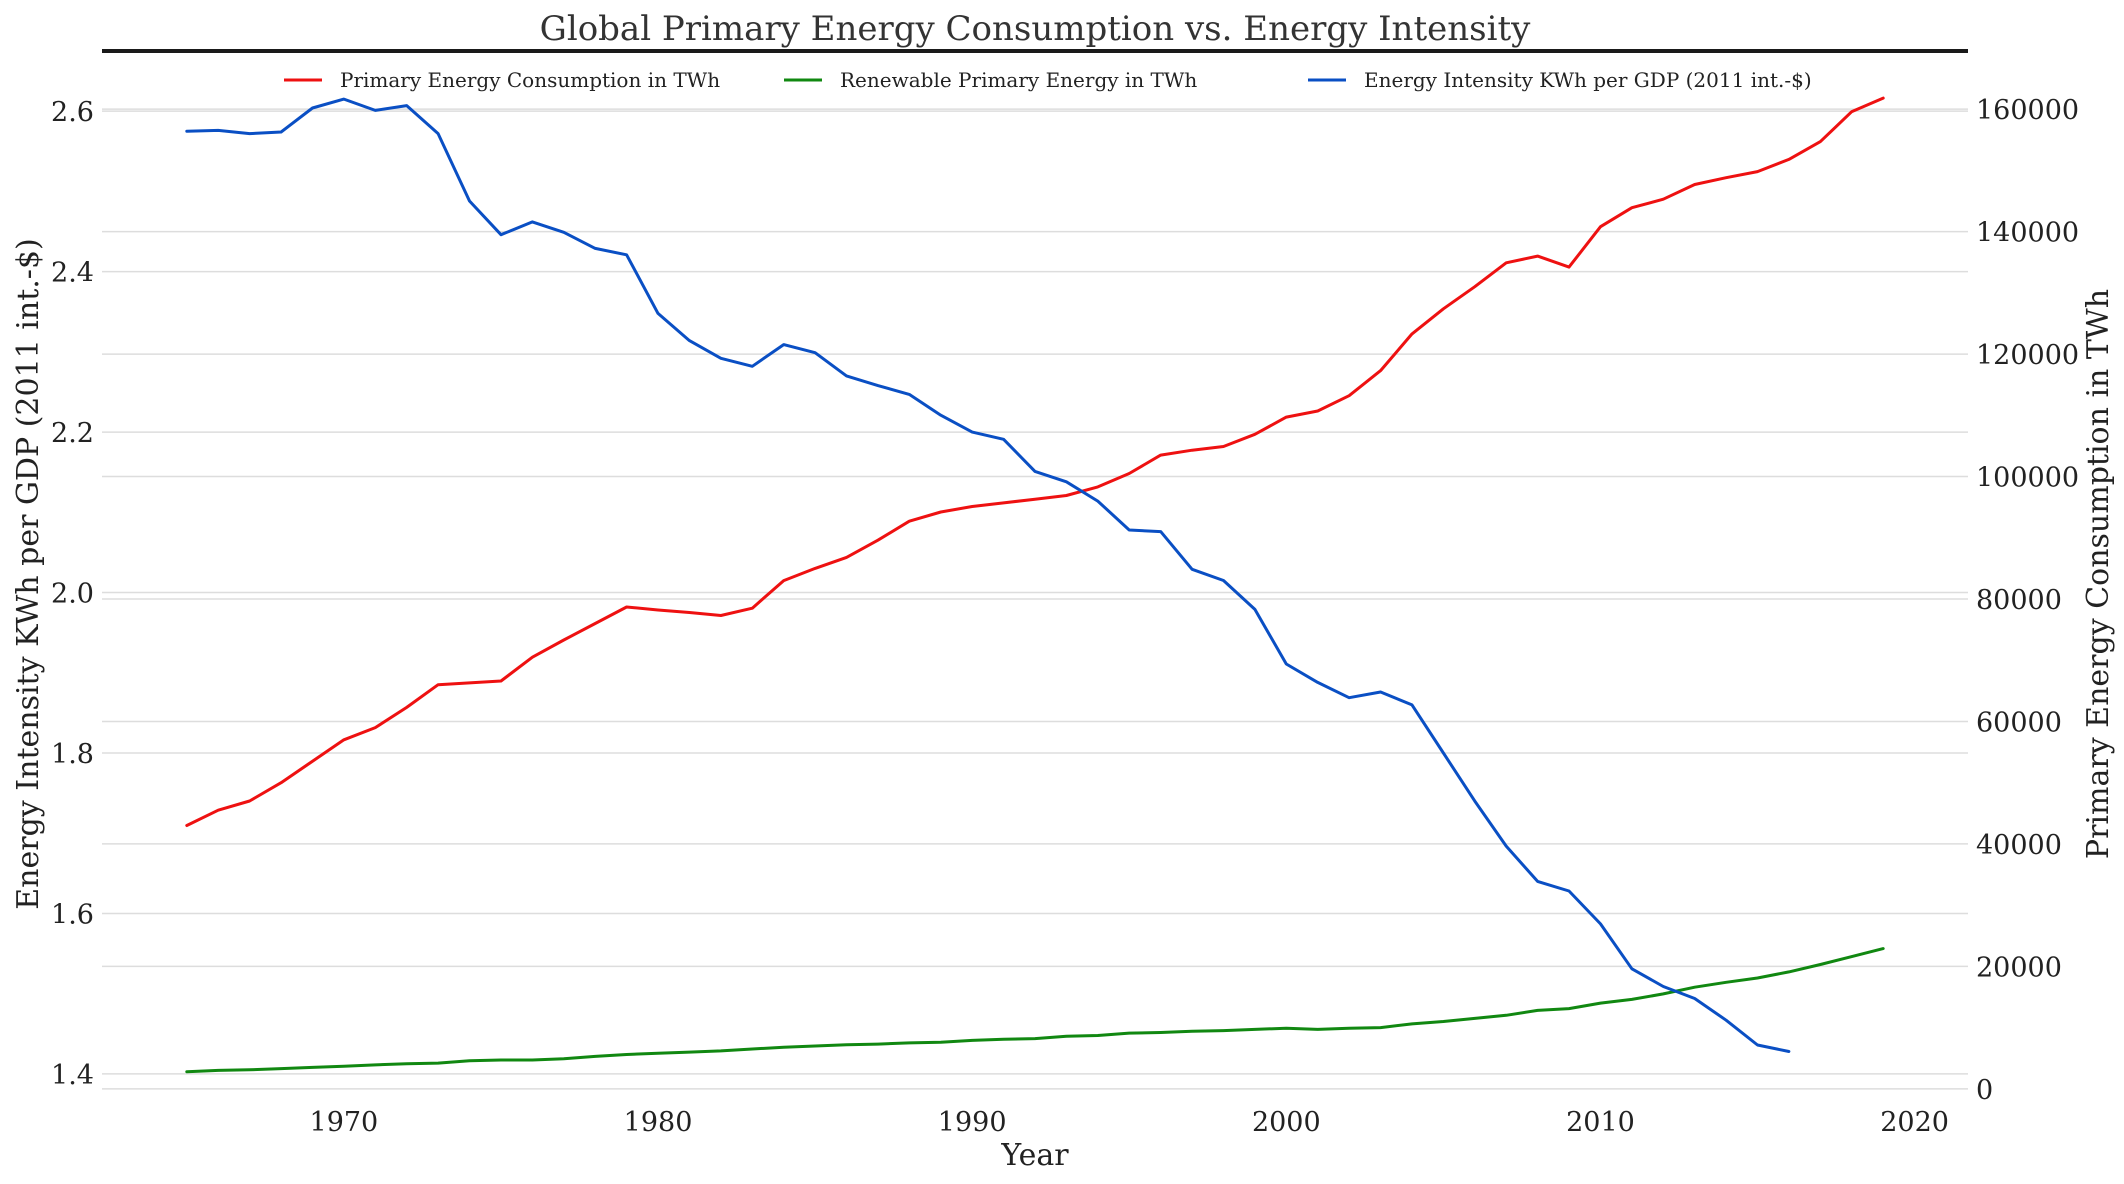 The width and height of the screenshot is (2124, 1184). I want to click on left-y-tick-2: 1.8, so click(72, 754).